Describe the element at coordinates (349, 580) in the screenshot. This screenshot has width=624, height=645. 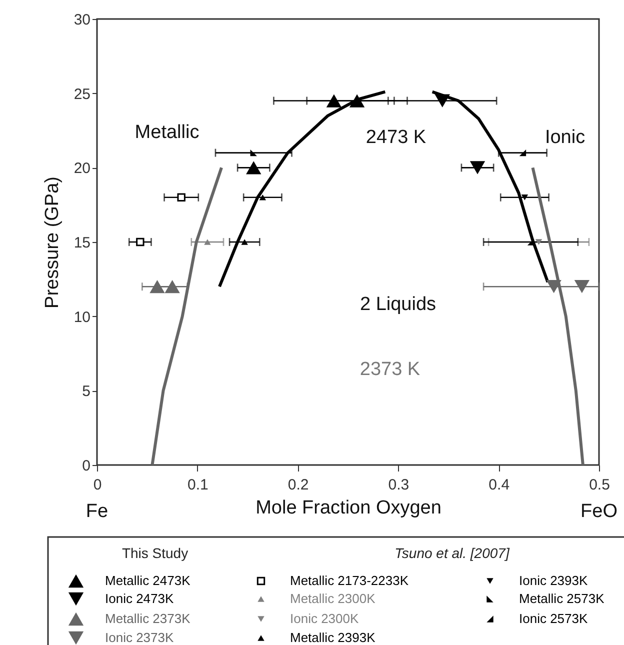
I see `legend-label: Metallic 2173-2233K` at that location.